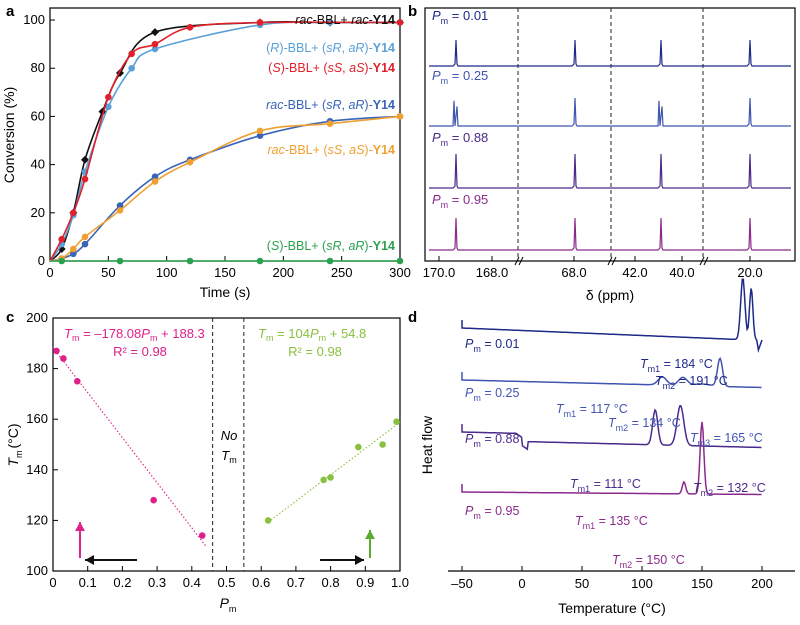 The height and width of the screenshot is (625, 800). What do you see at coordinates (261, 582) in the screenshot?
I see `x-tick-label: 0.6` at bounding box center [261, 582].